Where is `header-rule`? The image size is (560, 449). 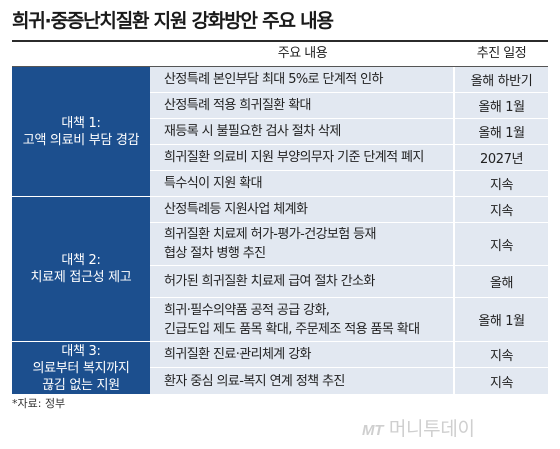
header-rule is located at coordinates (280, 66).